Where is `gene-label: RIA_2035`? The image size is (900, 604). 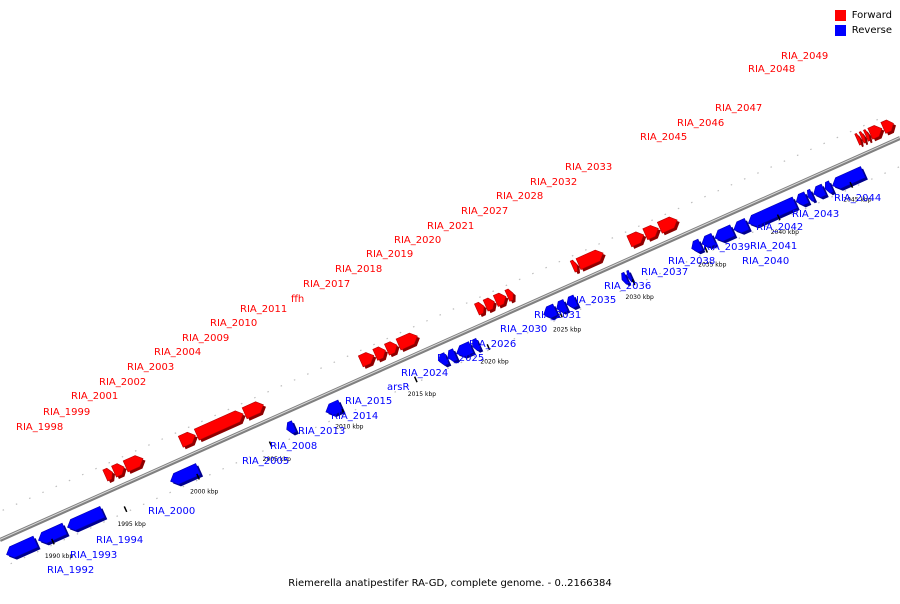 gene-label: RIA_2035 is located at coordinates (592, 300).